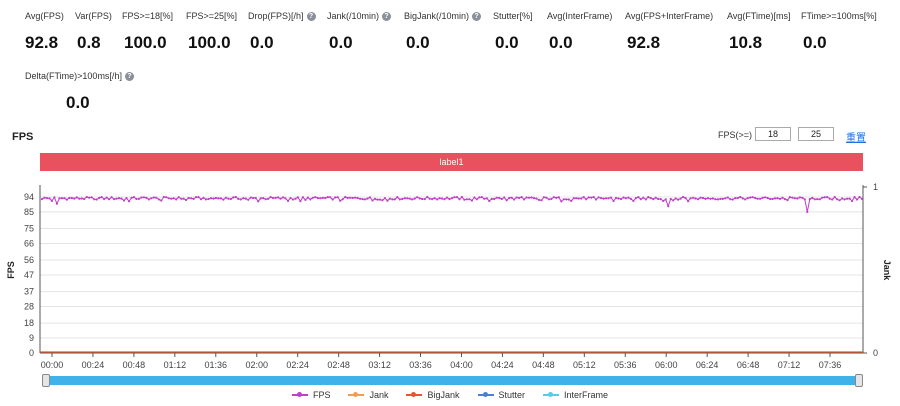 The height and width of the screenshot is (406, 900). Describe the element at coordinates (368, 395) in the screenshot. I see `legend-item-jank: Jank` at that location.